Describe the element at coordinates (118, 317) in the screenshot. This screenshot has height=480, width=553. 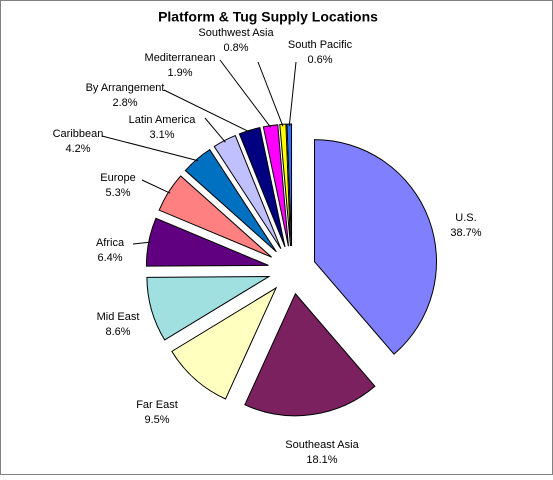
I see `slice-label: Mid East` at that location.